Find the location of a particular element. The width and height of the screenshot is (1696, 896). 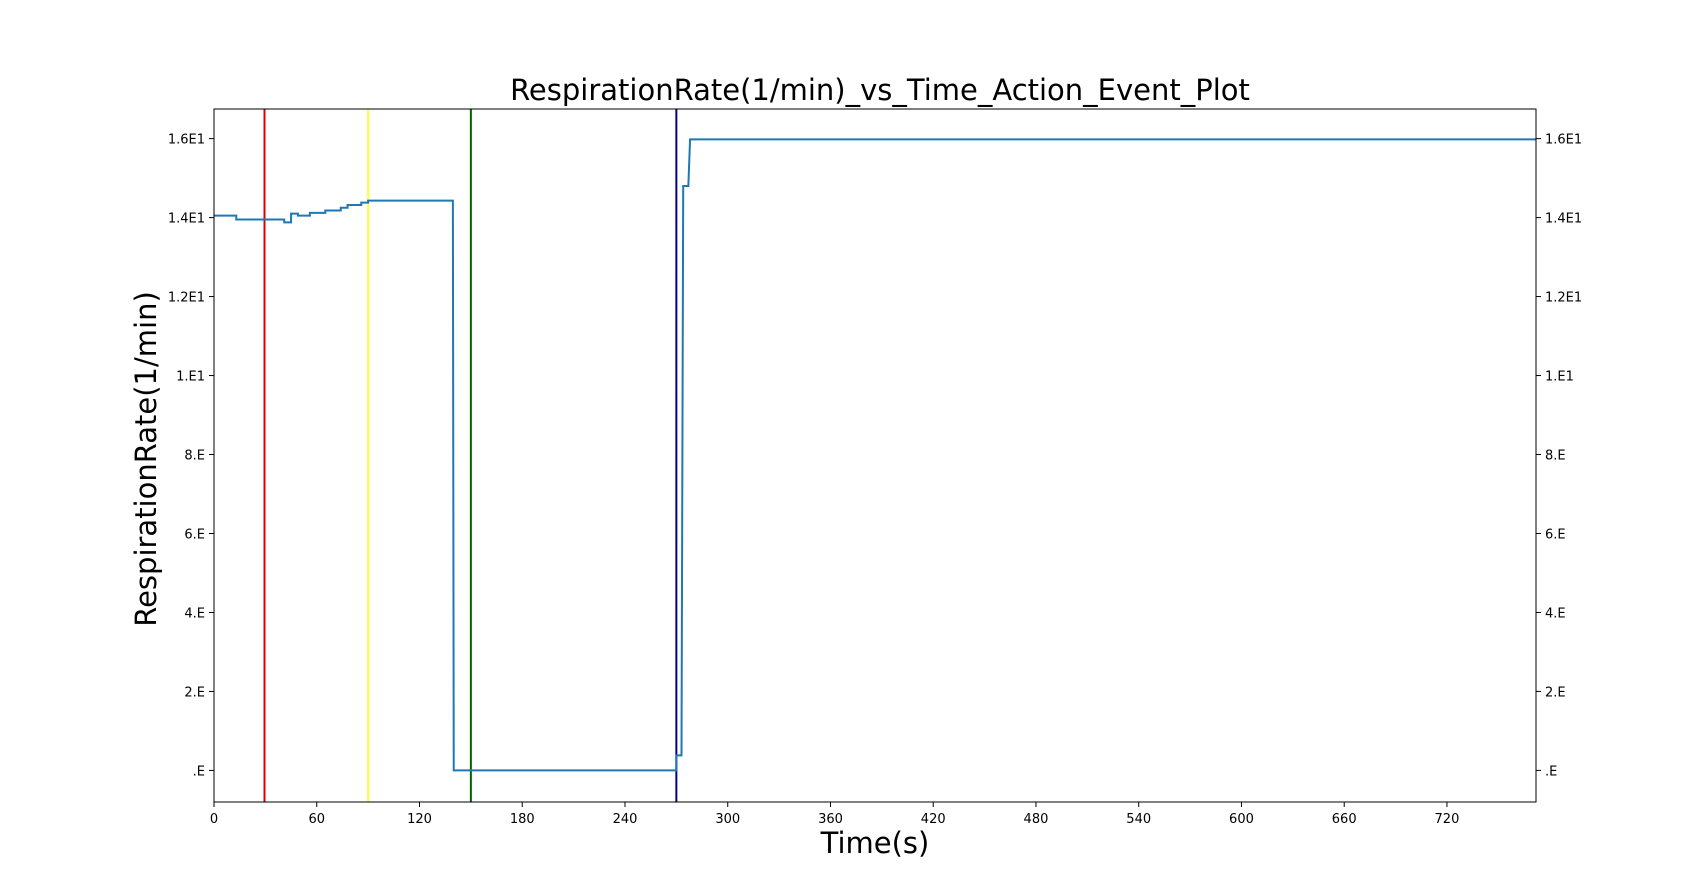

y-tick-label-right-6: 1.2E1 is located at coordinates (1563, 298).